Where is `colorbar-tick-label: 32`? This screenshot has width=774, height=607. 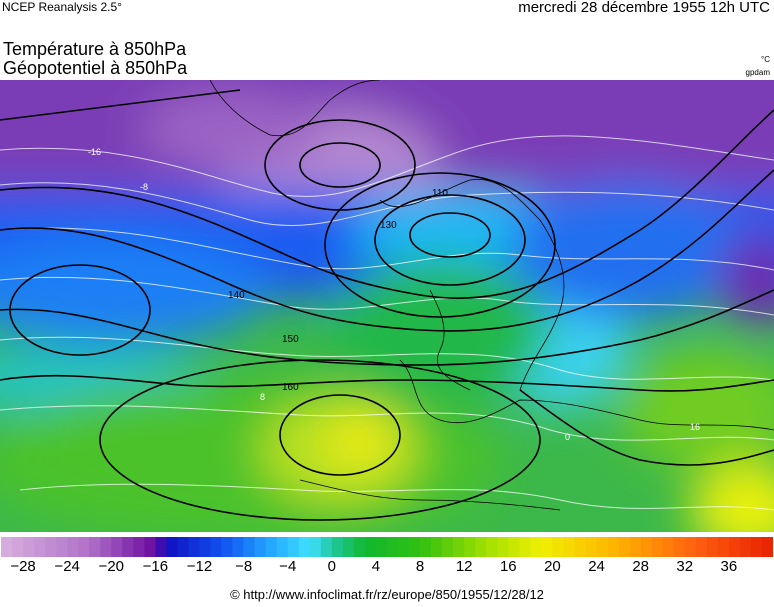 colorbar-tick-label: 32 is located at coordinates (685, 566).